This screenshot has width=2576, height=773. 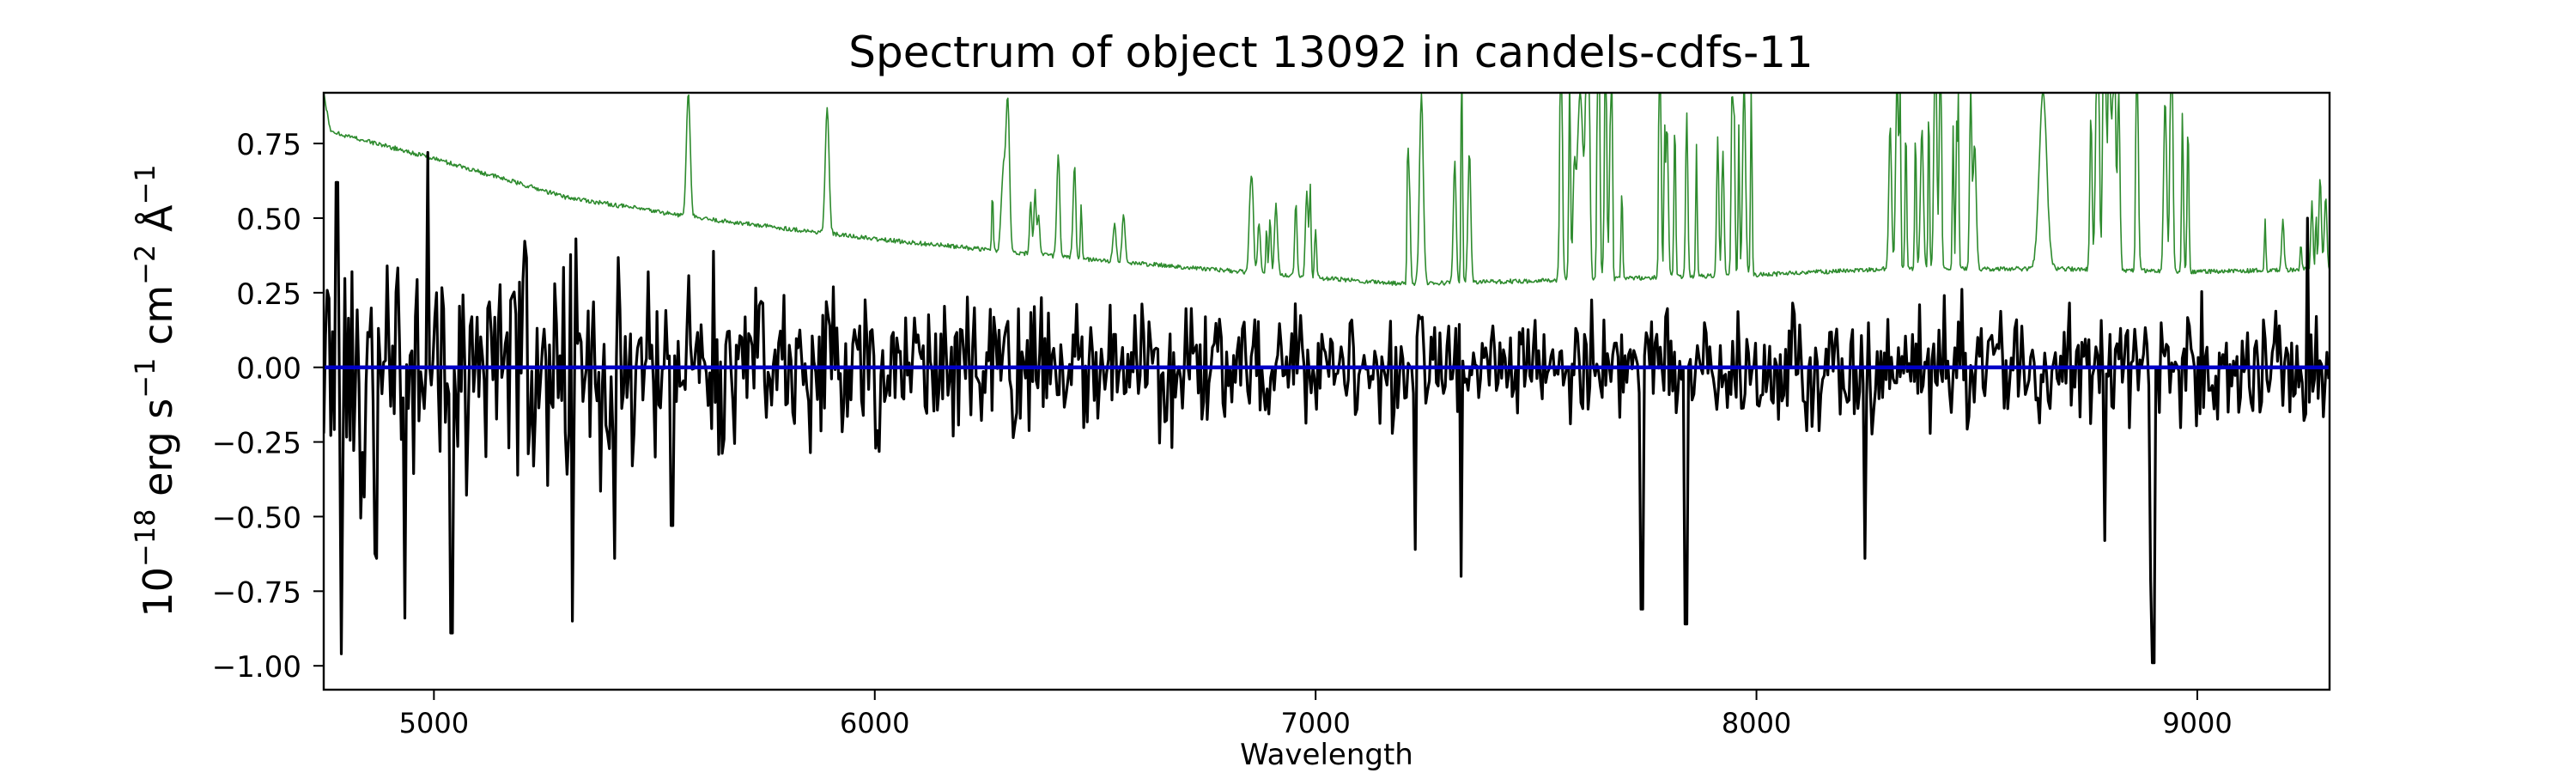 I want to click on x-tick-label: 8000, so click(x=1756, y=723).